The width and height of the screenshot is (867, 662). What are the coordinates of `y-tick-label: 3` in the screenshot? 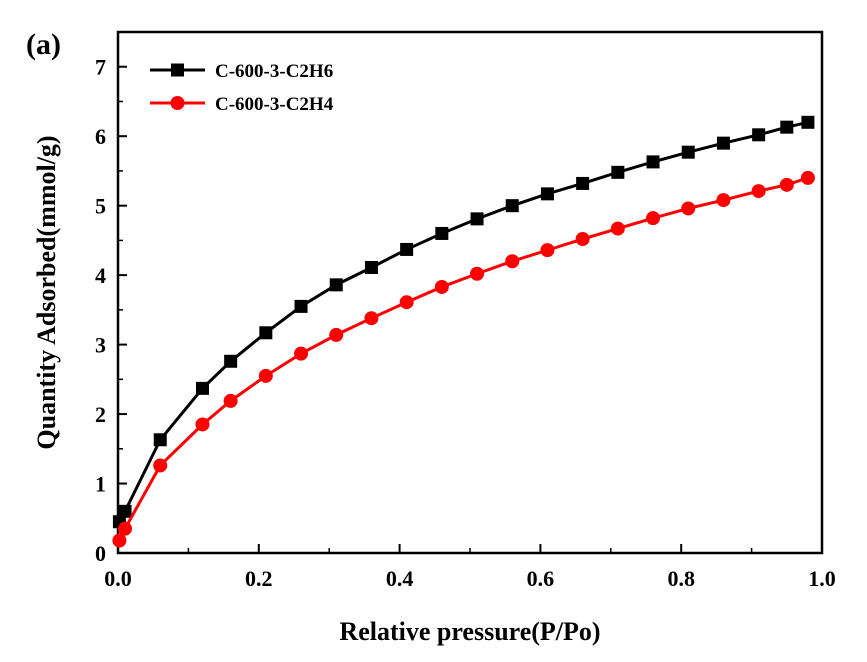 It's located at (100, 345).